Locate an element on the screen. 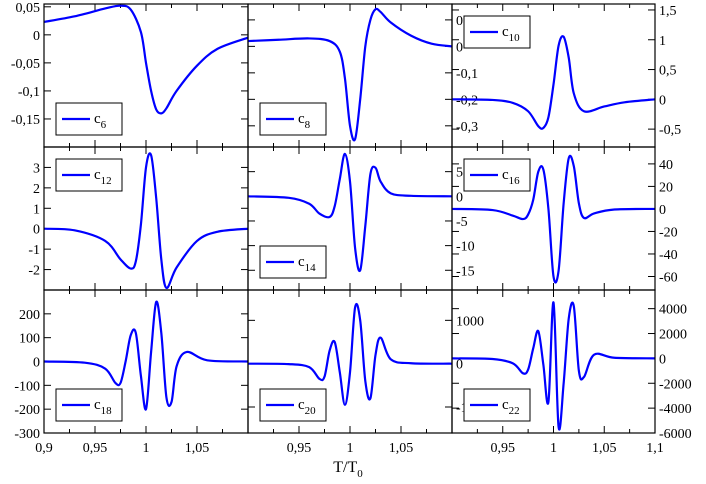  x-tick-label: 1,1 is located at coordinates (655, 448).